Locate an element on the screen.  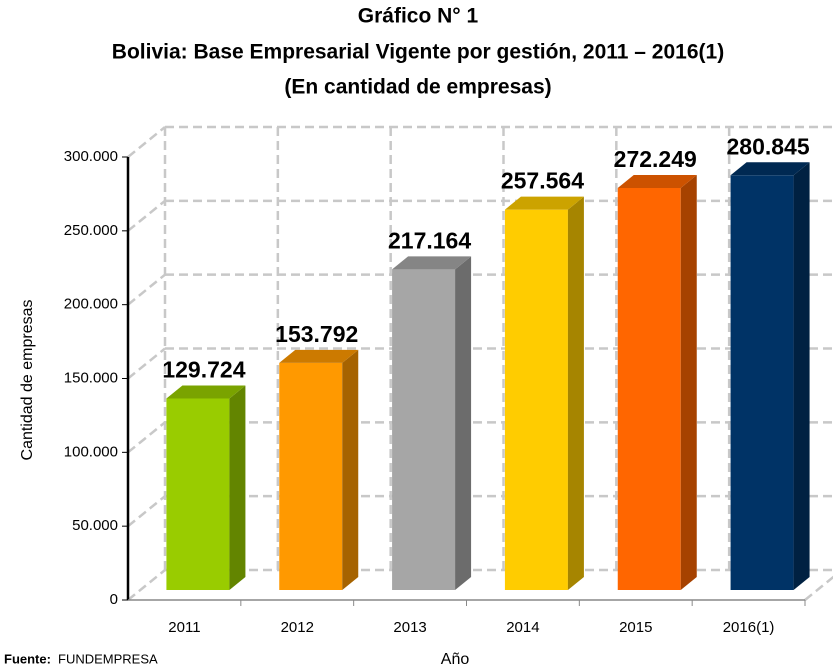
y-tick-label: 150.000 is located at coordinates (91, 377).